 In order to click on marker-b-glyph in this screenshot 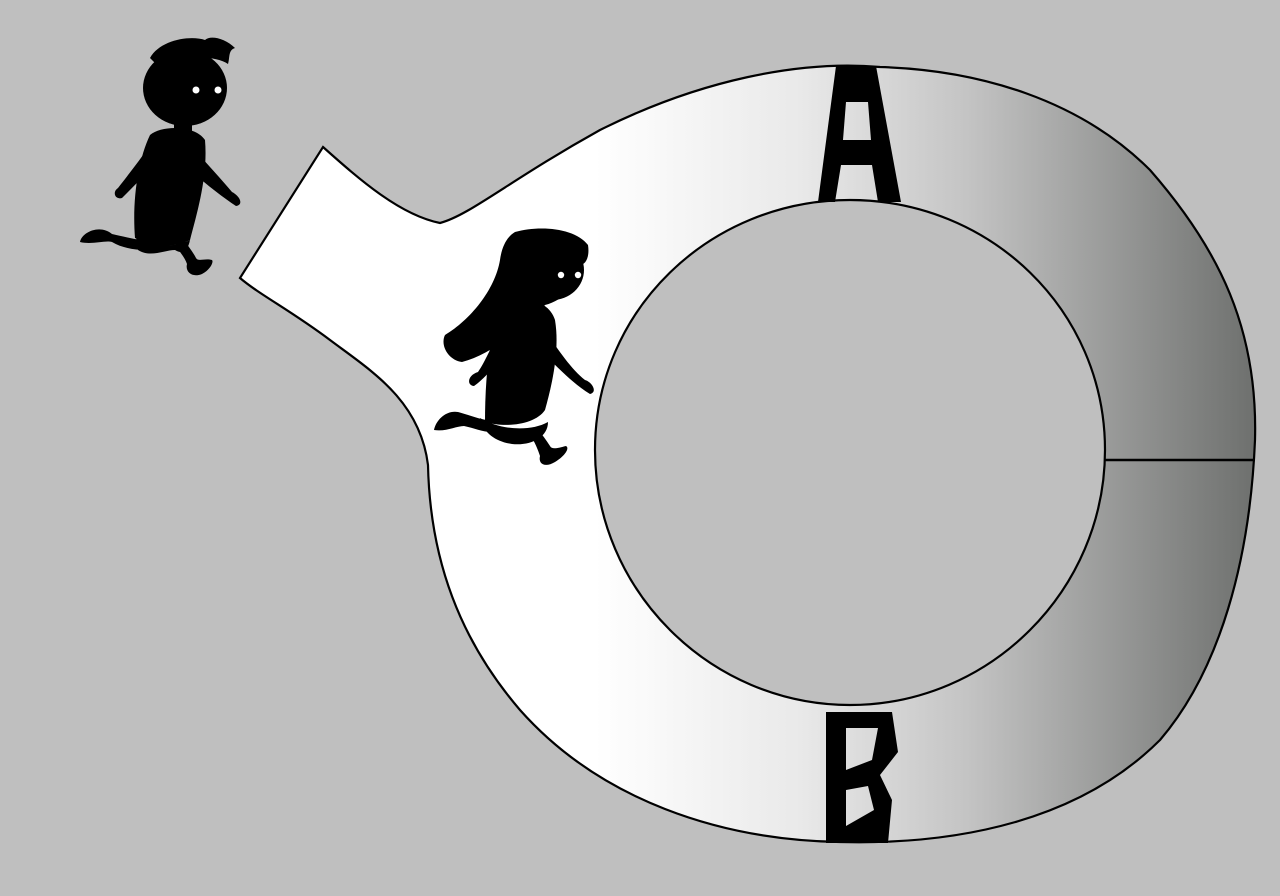, I will do `click(862, 777)`.